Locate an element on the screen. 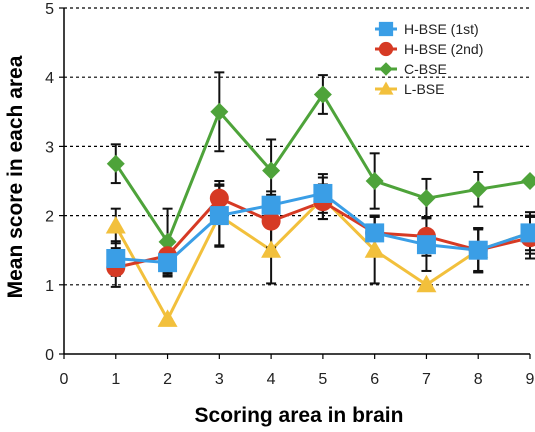  point-s3-x7 is located at coordinates (426, 283).